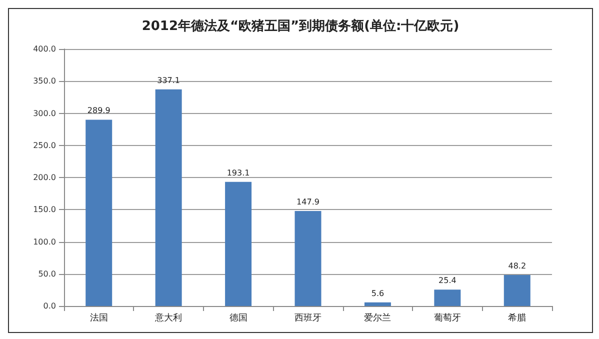 The width and height of the screenshot is (599, 339). Describe the element at coordinates (44, 209) in the screenshot. I see `y-tick-label: 150.0` at that location.